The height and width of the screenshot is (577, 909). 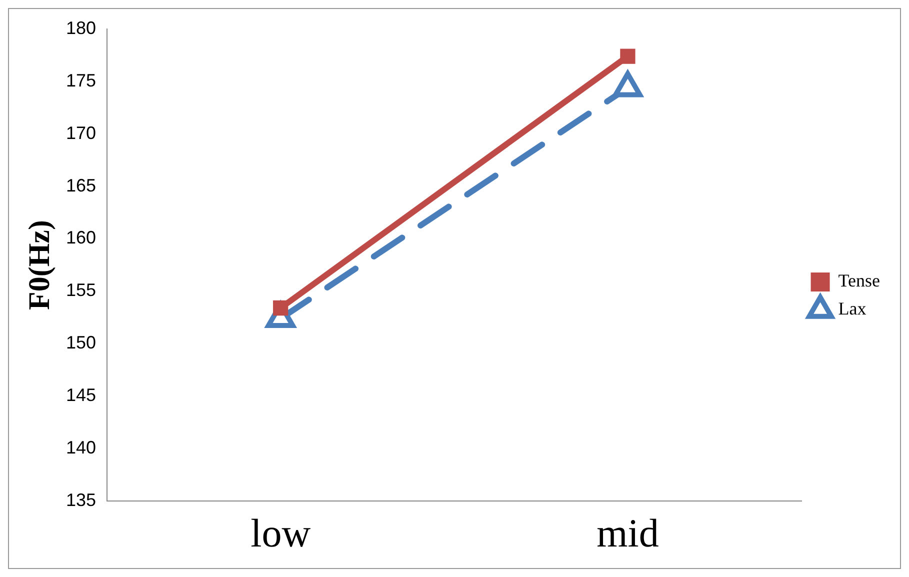 What do you see at coordinates (280, 533) in the screenshot?
I see `x-tick-label: low` at bounding box center [280, 533].